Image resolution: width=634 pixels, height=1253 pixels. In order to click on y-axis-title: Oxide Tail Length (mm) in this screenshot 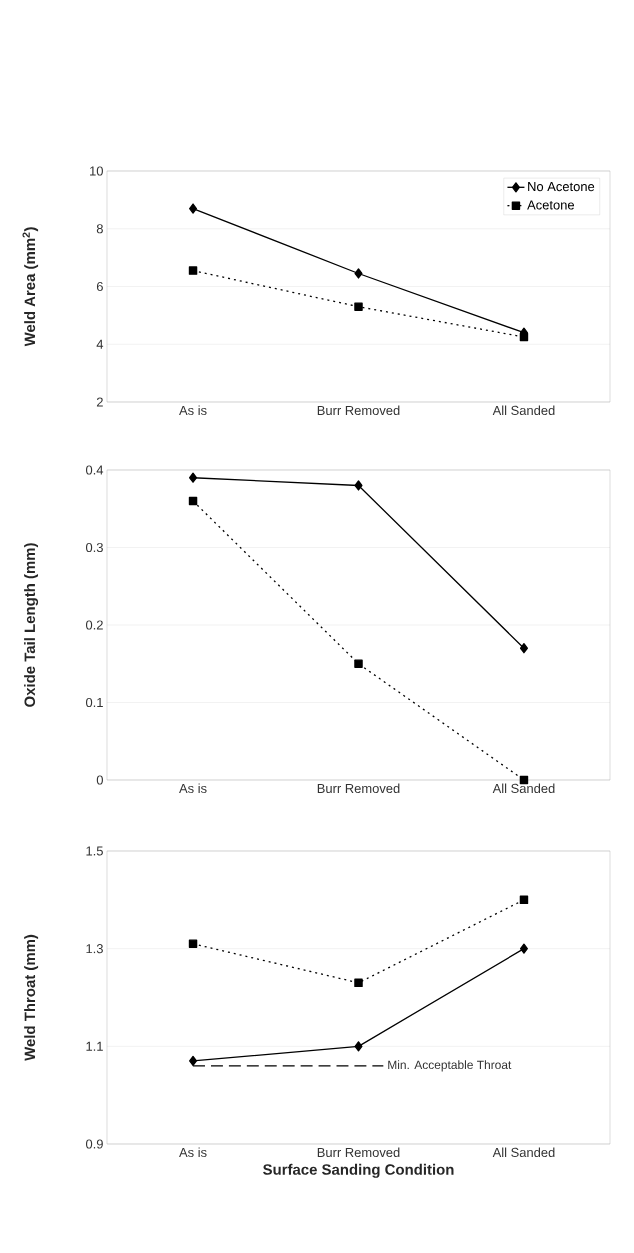, I will do `click(31, 625)`.